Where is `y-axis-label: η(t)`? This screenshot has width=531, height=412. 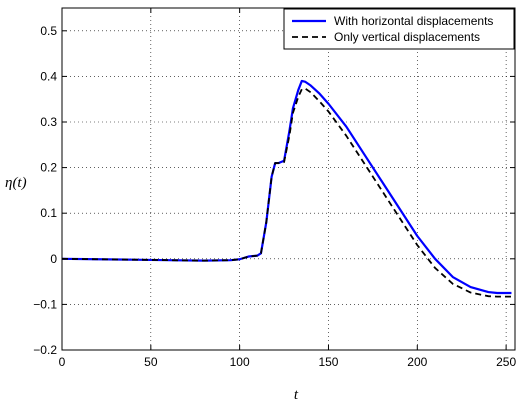 y-axis-label: η(t) is located at coordinates (16, 183).